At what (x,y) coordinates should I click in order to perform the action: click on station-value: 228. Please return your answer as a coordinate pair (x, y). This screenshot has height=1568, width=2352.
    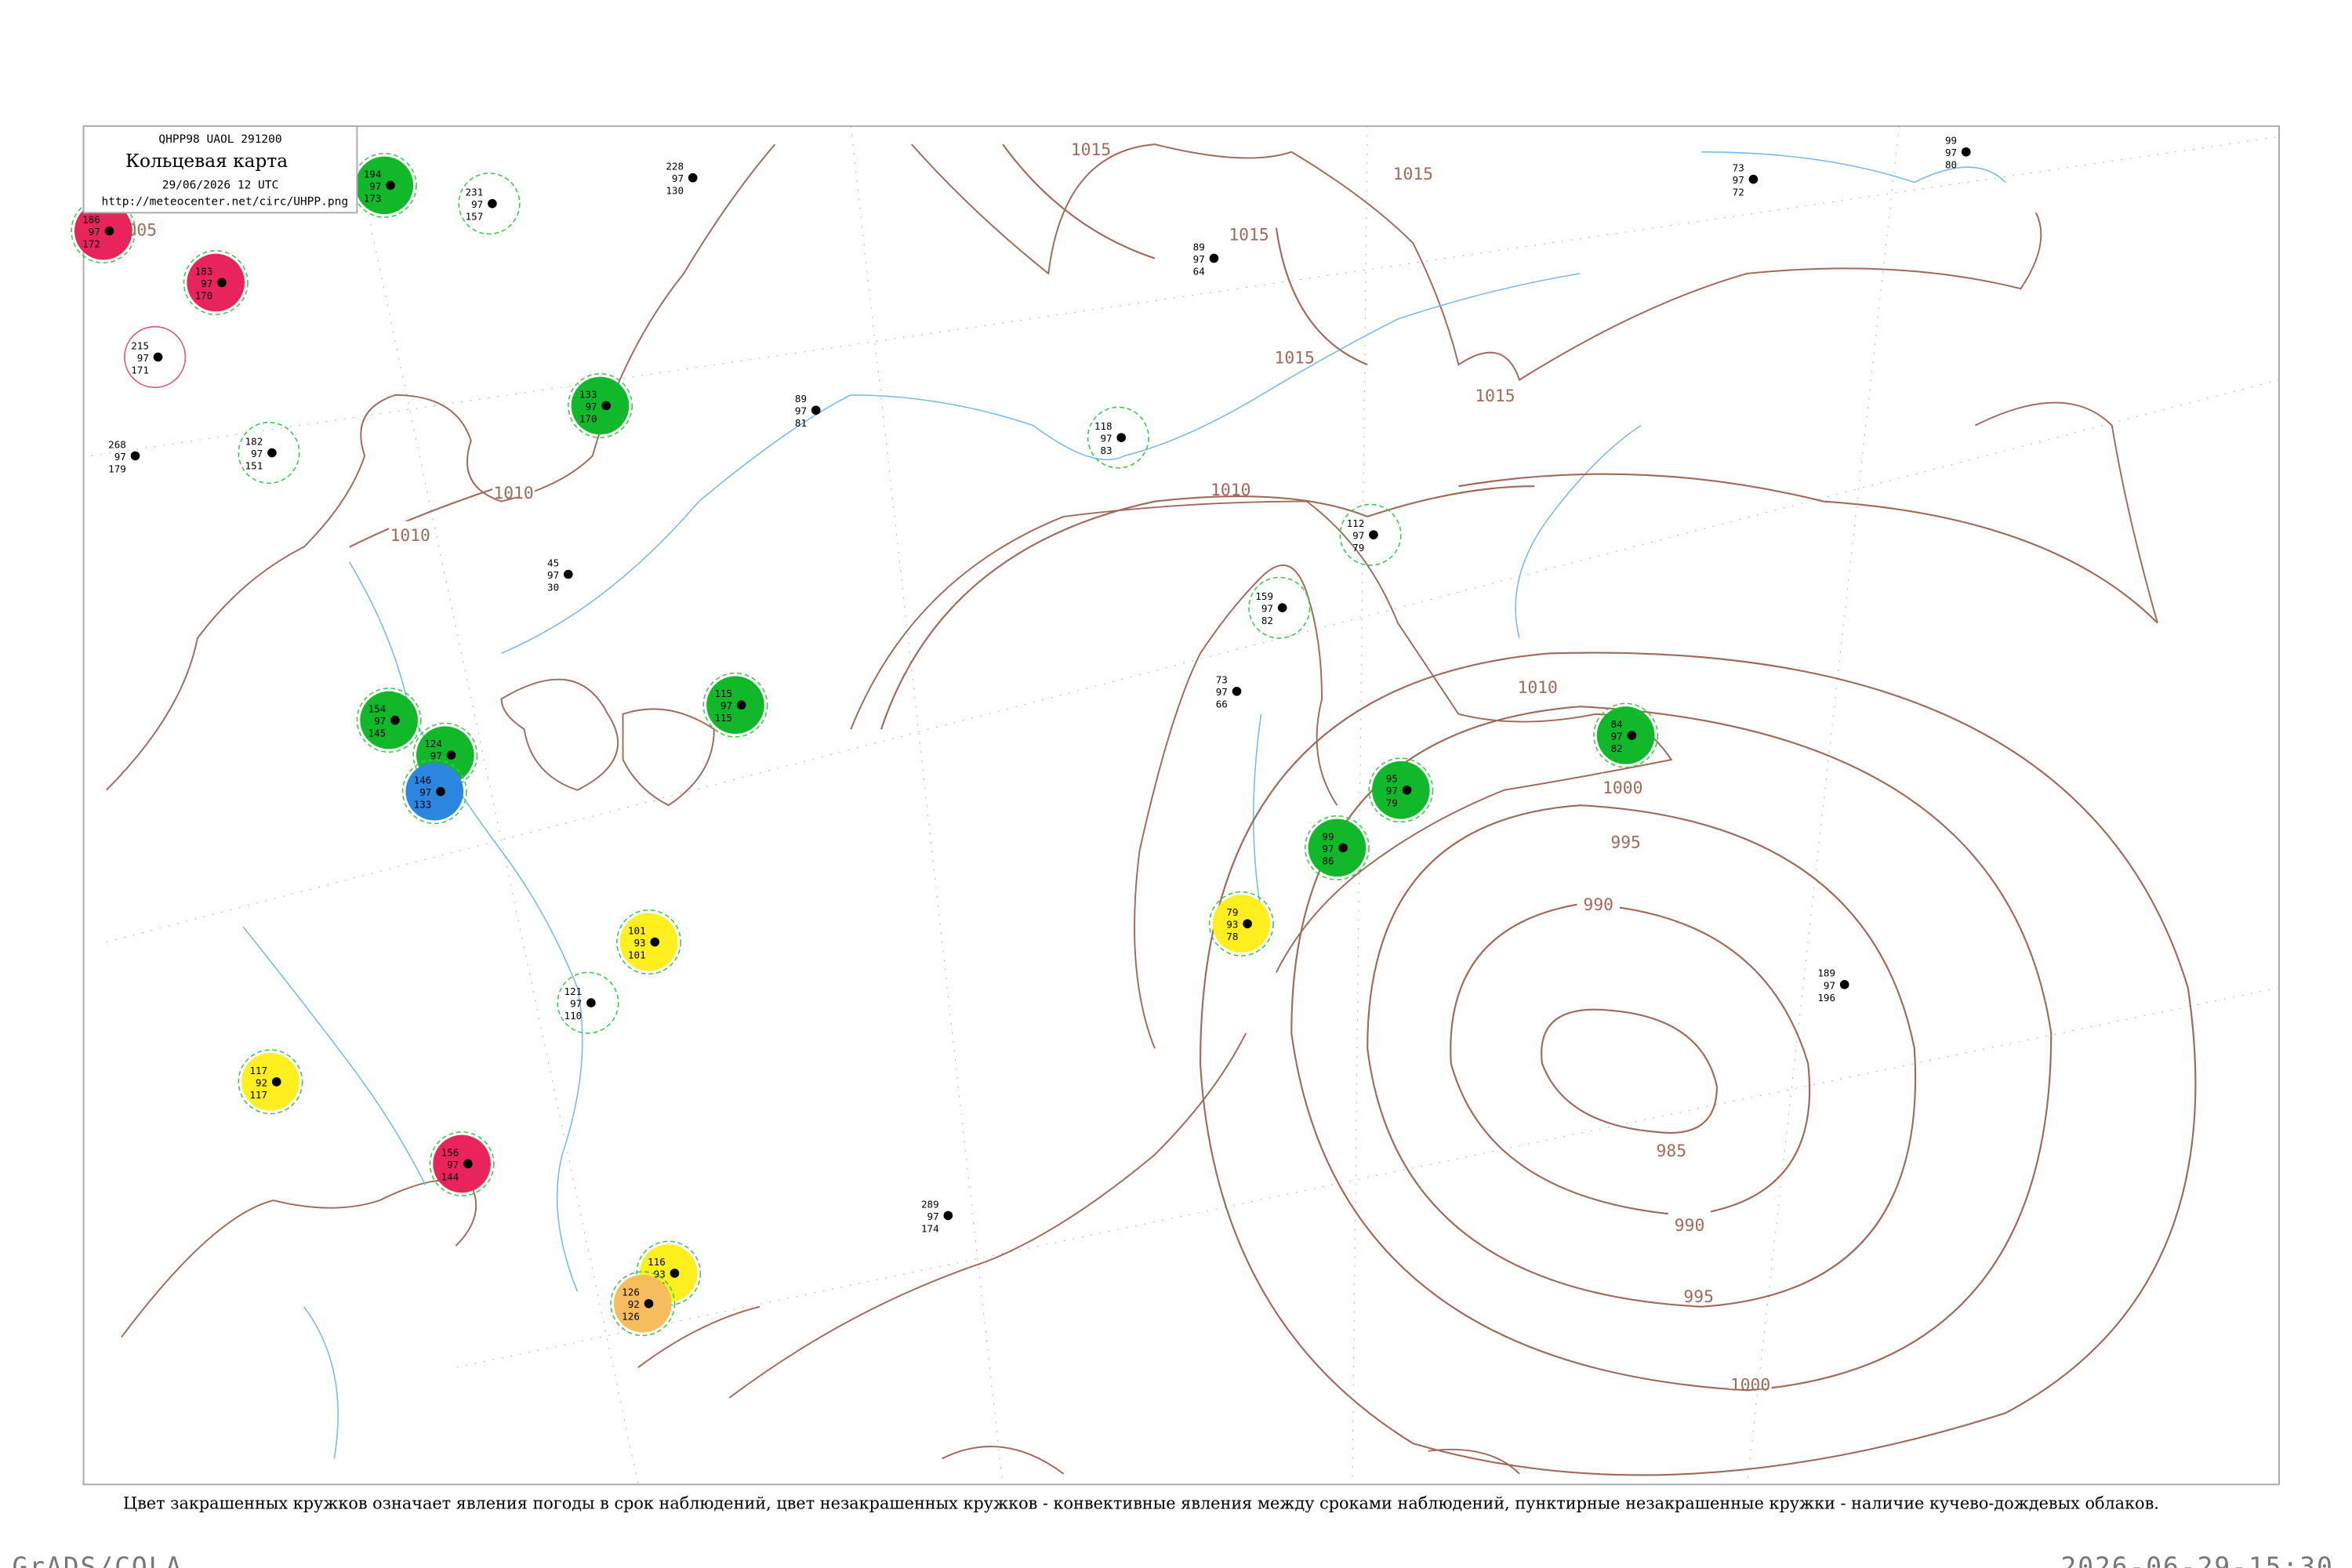
    Looking at the image, I should click on (675, 166).